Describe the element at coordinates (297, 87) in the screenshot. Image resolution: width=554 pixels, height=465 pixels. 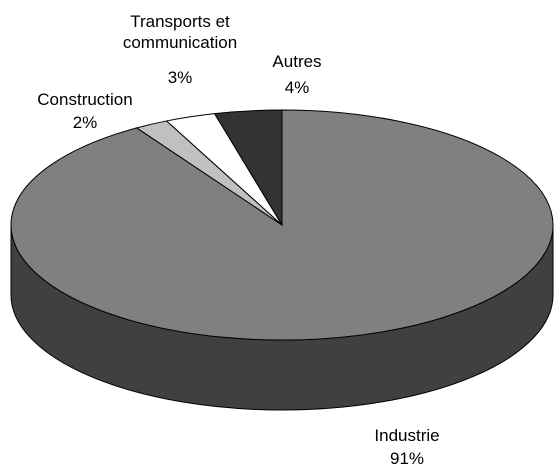
I see `value-label: 4%` at that location.